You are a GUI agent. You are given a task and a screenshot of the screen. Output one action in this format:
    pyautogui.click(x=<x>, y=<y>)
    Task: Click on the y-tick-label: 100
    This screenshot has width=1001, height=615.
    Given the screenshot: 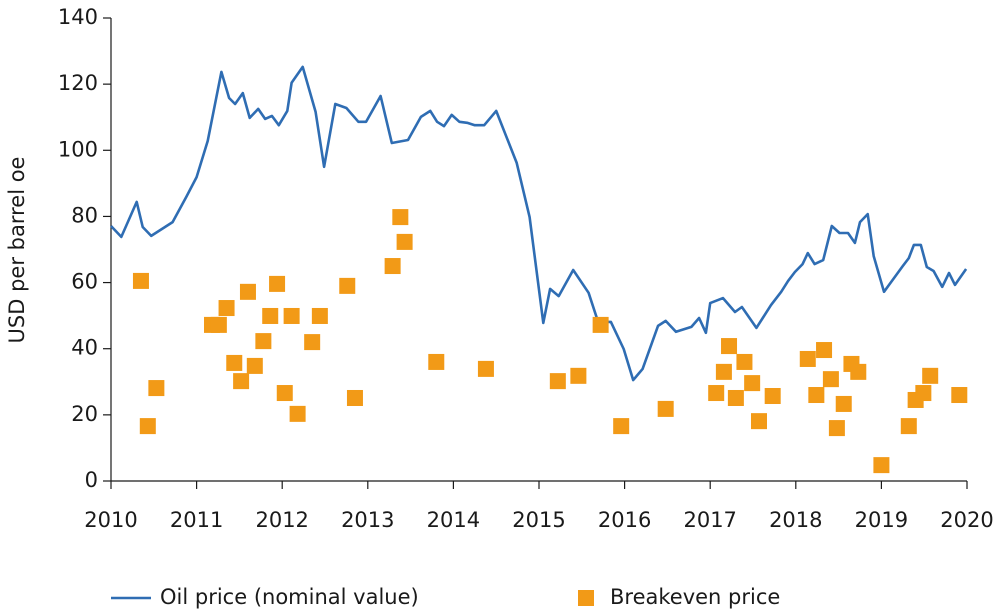 What is the action you would take?
    pyautogui.click(x=78, y=149)
    